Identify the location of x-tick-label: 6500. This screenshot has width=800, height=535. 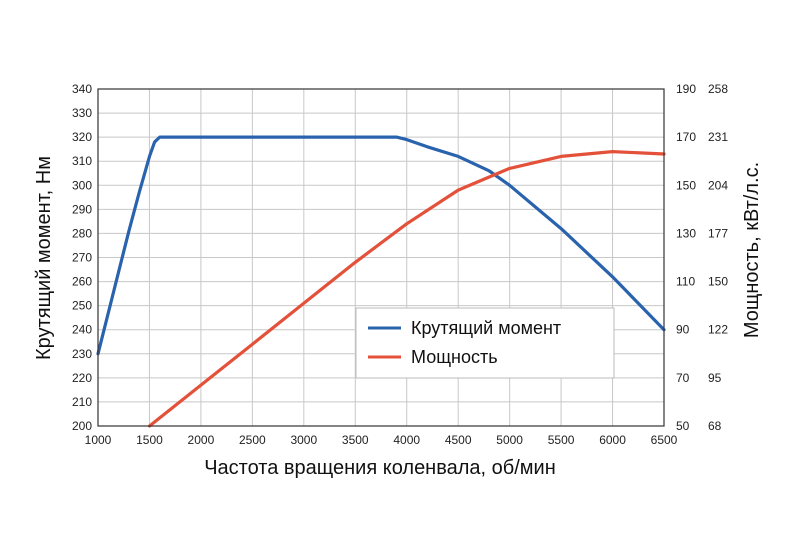
(664, 440).